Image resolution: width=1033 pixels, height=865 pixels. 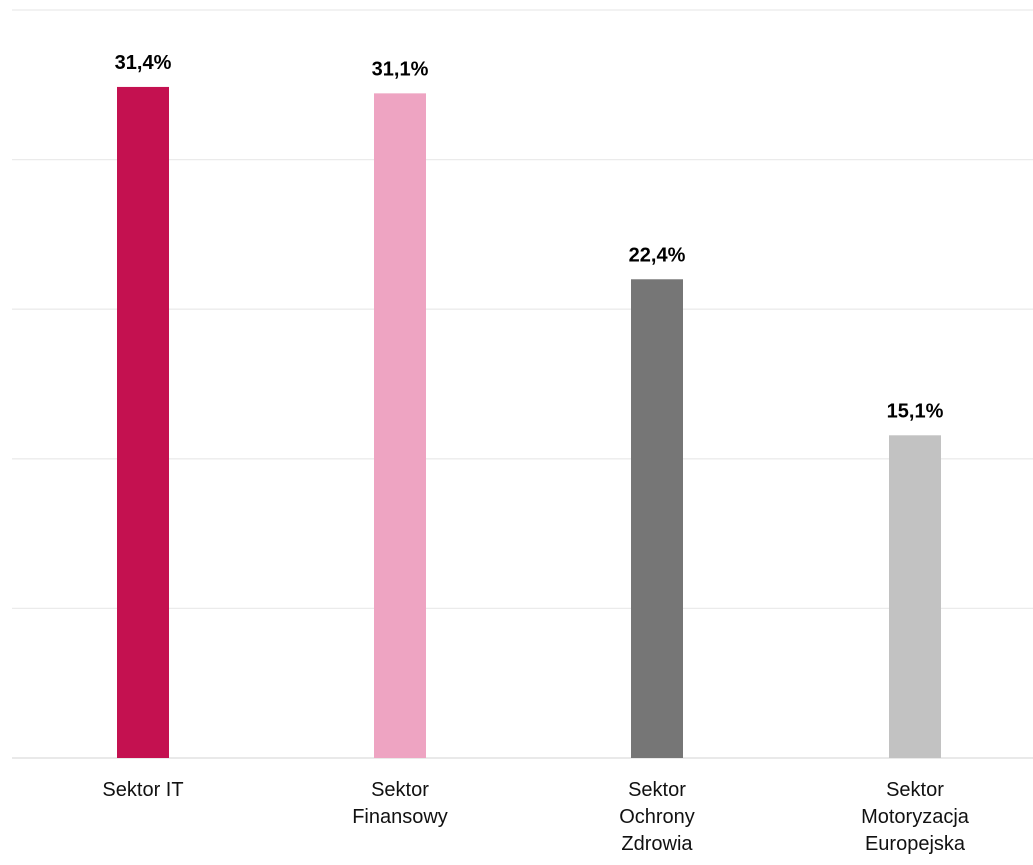 I want to click on value-label: 22,4%, so click(x=657, y=255).